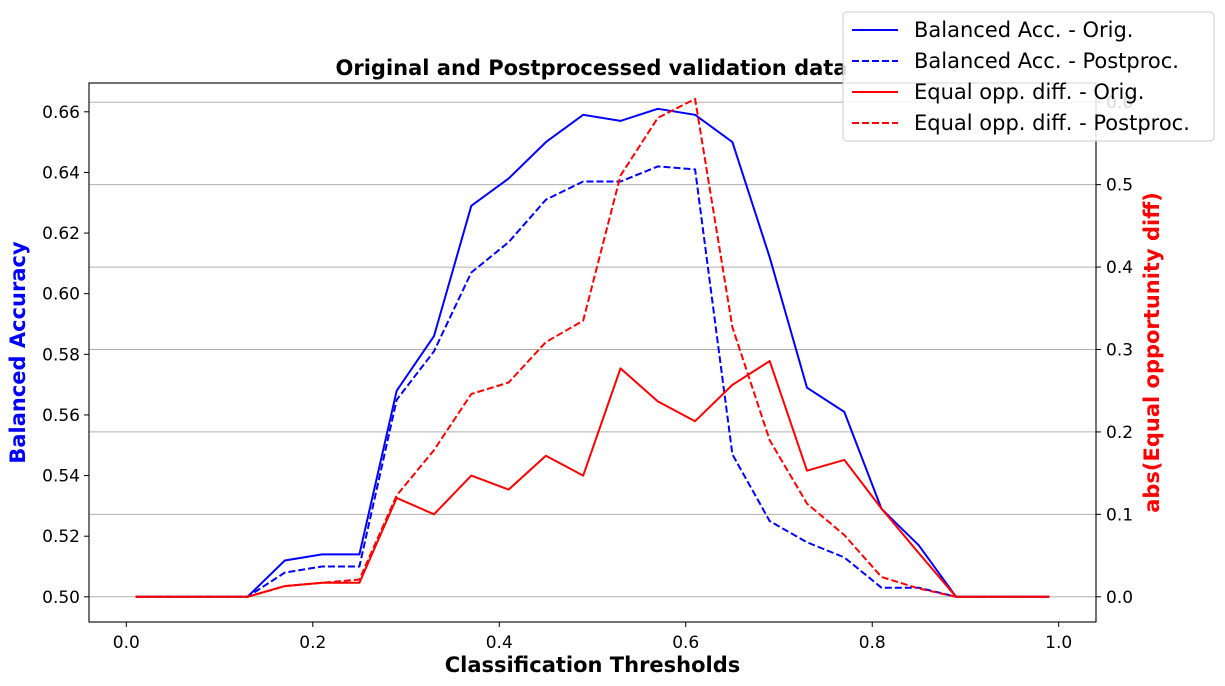  I want to click on legend-box, so click(1028, 76).